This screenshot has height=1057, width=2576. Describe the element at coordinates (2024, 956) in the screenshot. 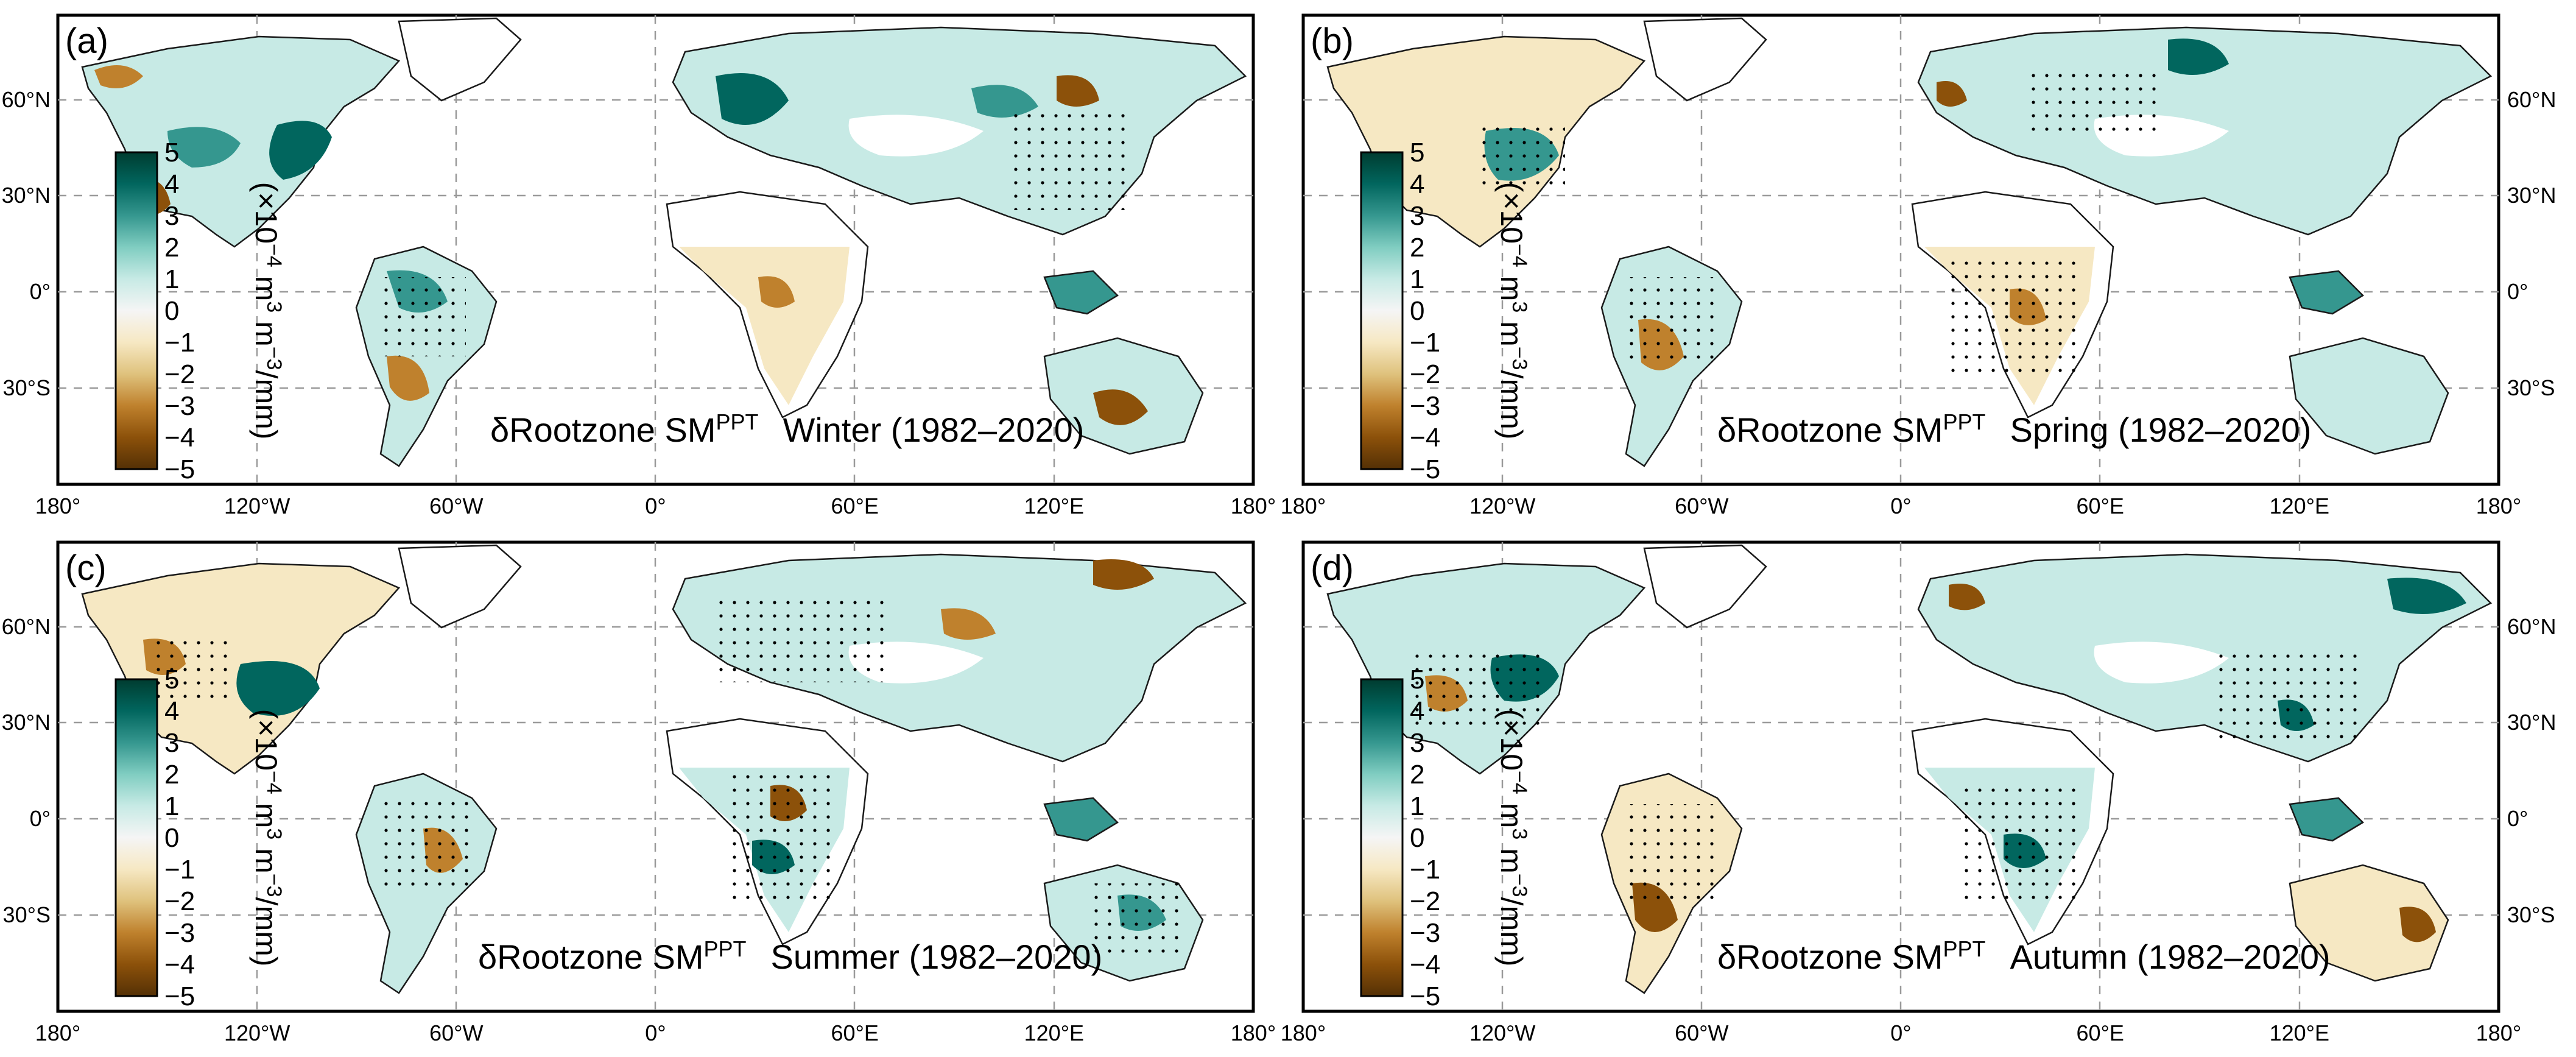

I see `map-title: δRootzone SMPPT Autumn (1982–2020)` at that location.